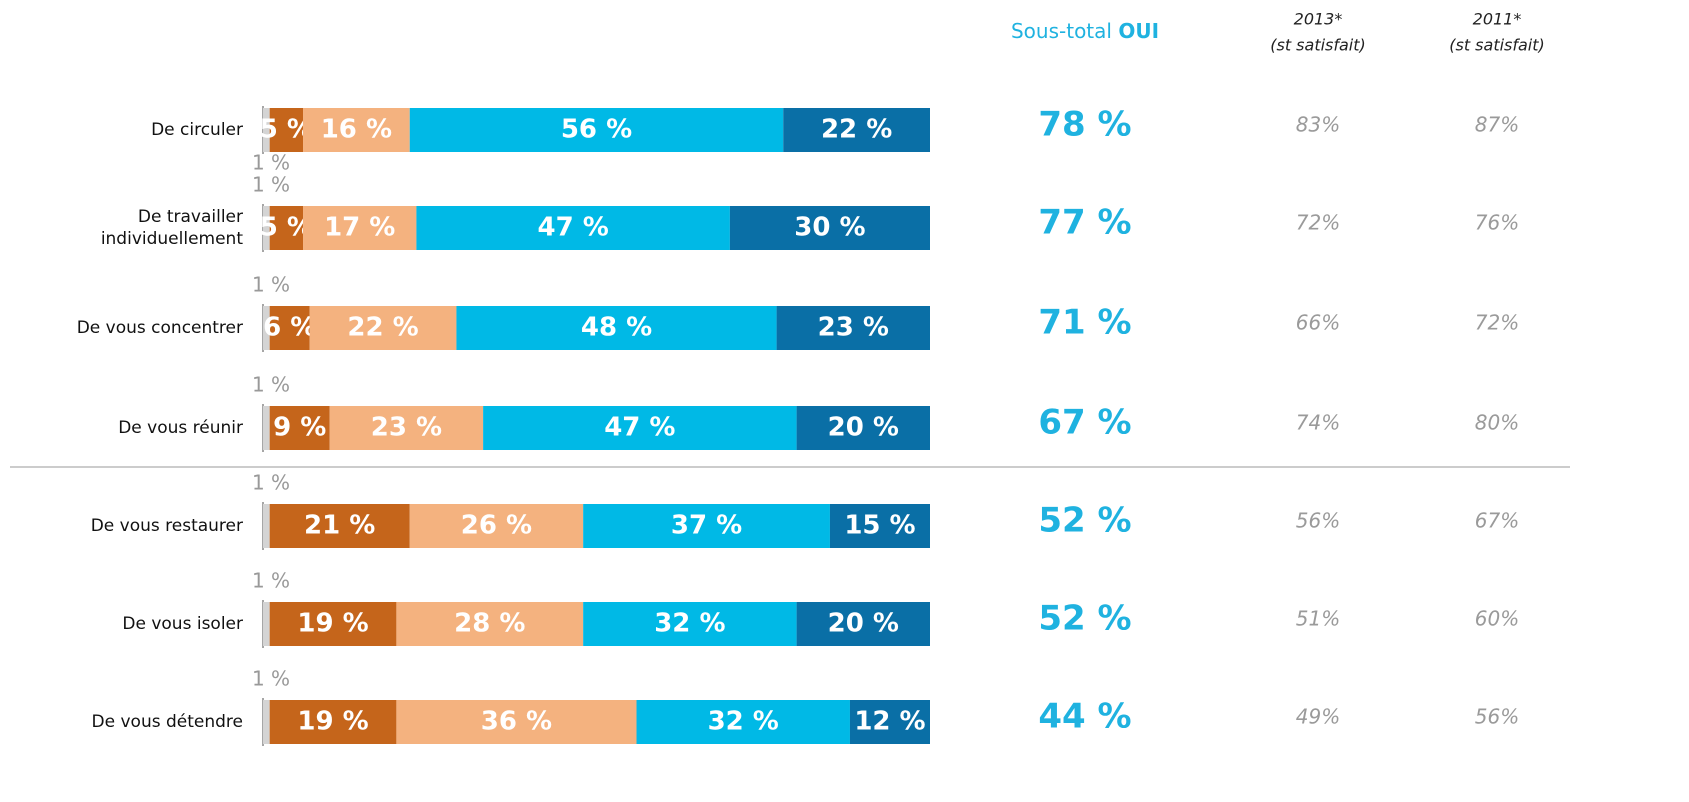 The height and width of the screenshot is (802, 1689). I want to click on value-label: 21 %, so click(339, 526).